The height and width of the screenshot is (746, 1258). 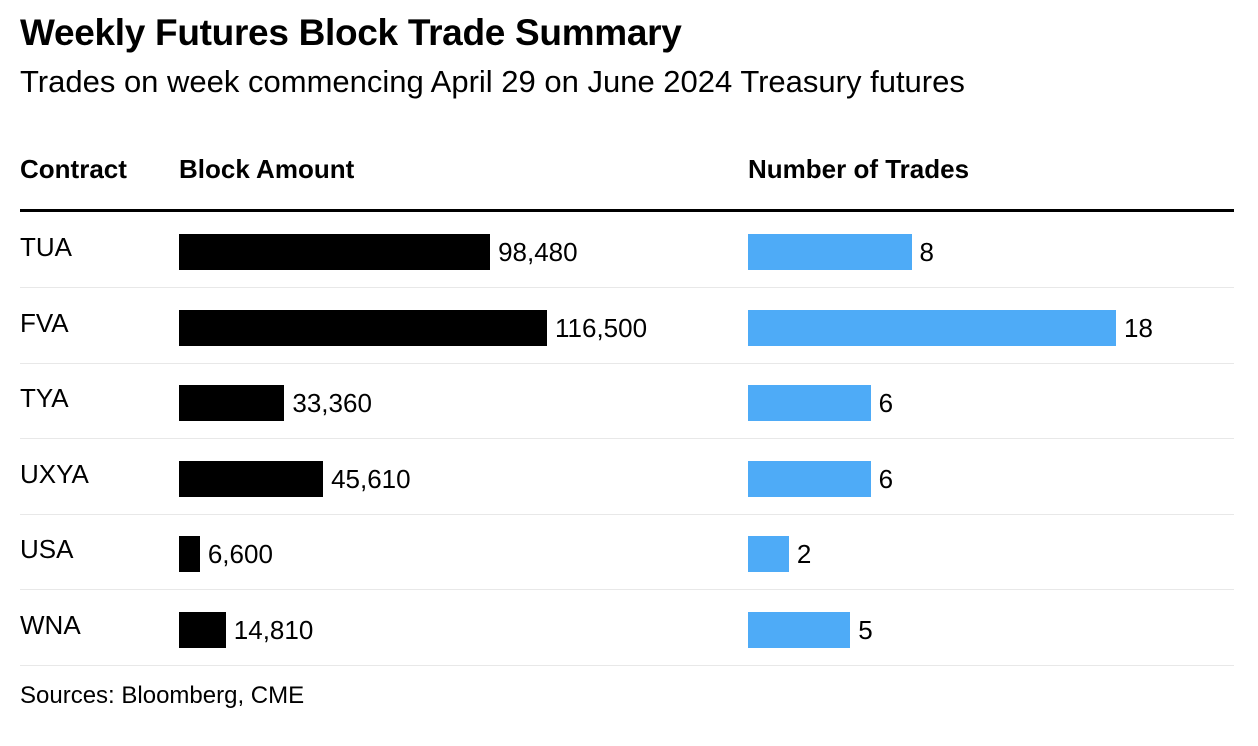 What do you see at coordinates (54, 473) in the screenshot?
I see `contract-label: UXYA` at bounding box center [54, 473].